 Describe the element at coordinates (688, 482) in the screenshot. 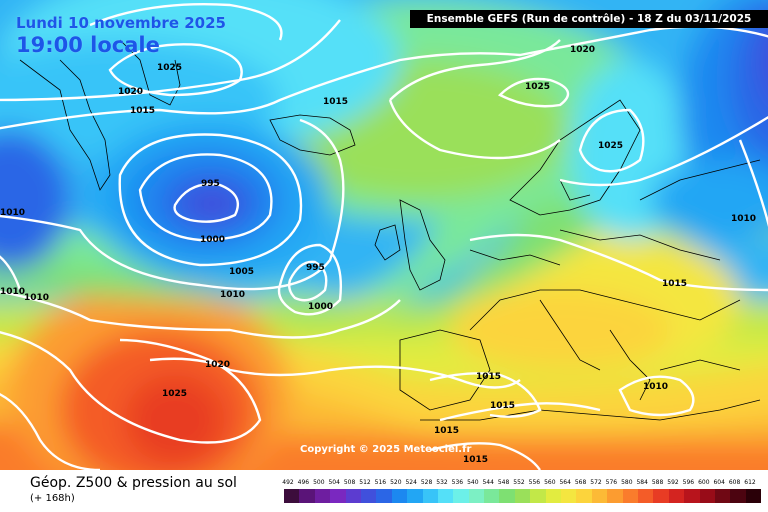

I see `legend-tick-label: 596` at that location.